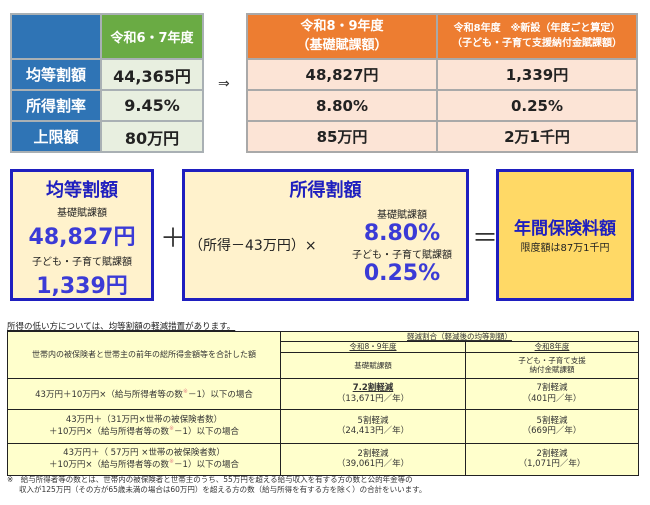  I want to click on cond-text: 43万円＋（ 57万円 ×世帯の被保険者数）, so click(144, 452).